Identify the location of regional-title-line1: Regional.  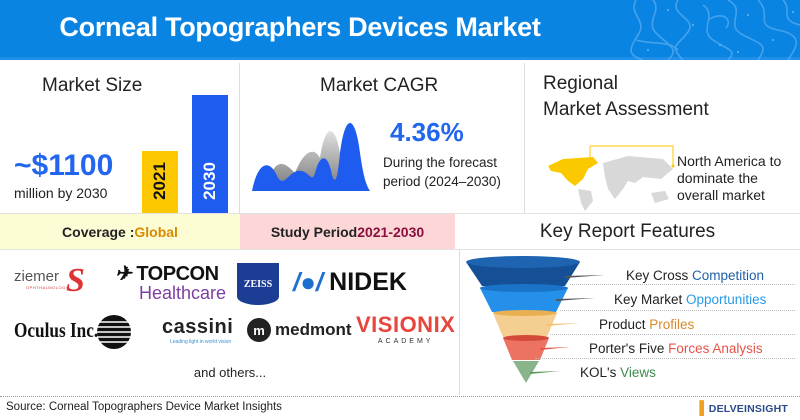
(580, 83).